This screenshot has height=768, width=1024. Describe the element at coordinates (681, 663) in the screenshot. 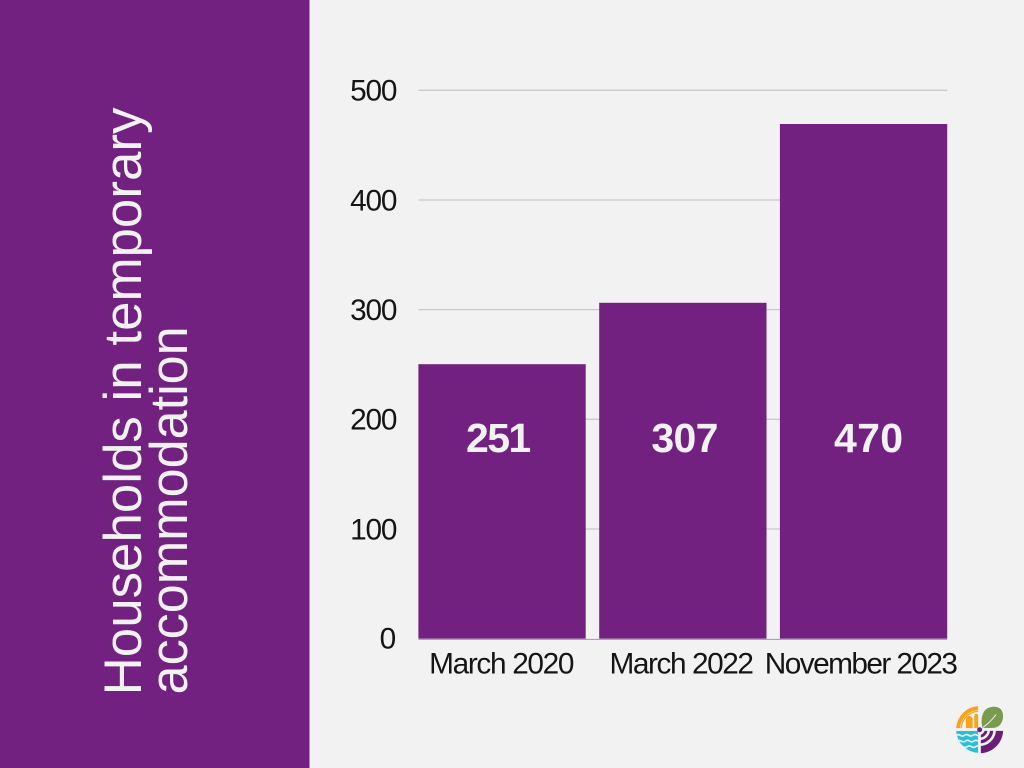

I see `svg-text: March 2022` at that location.